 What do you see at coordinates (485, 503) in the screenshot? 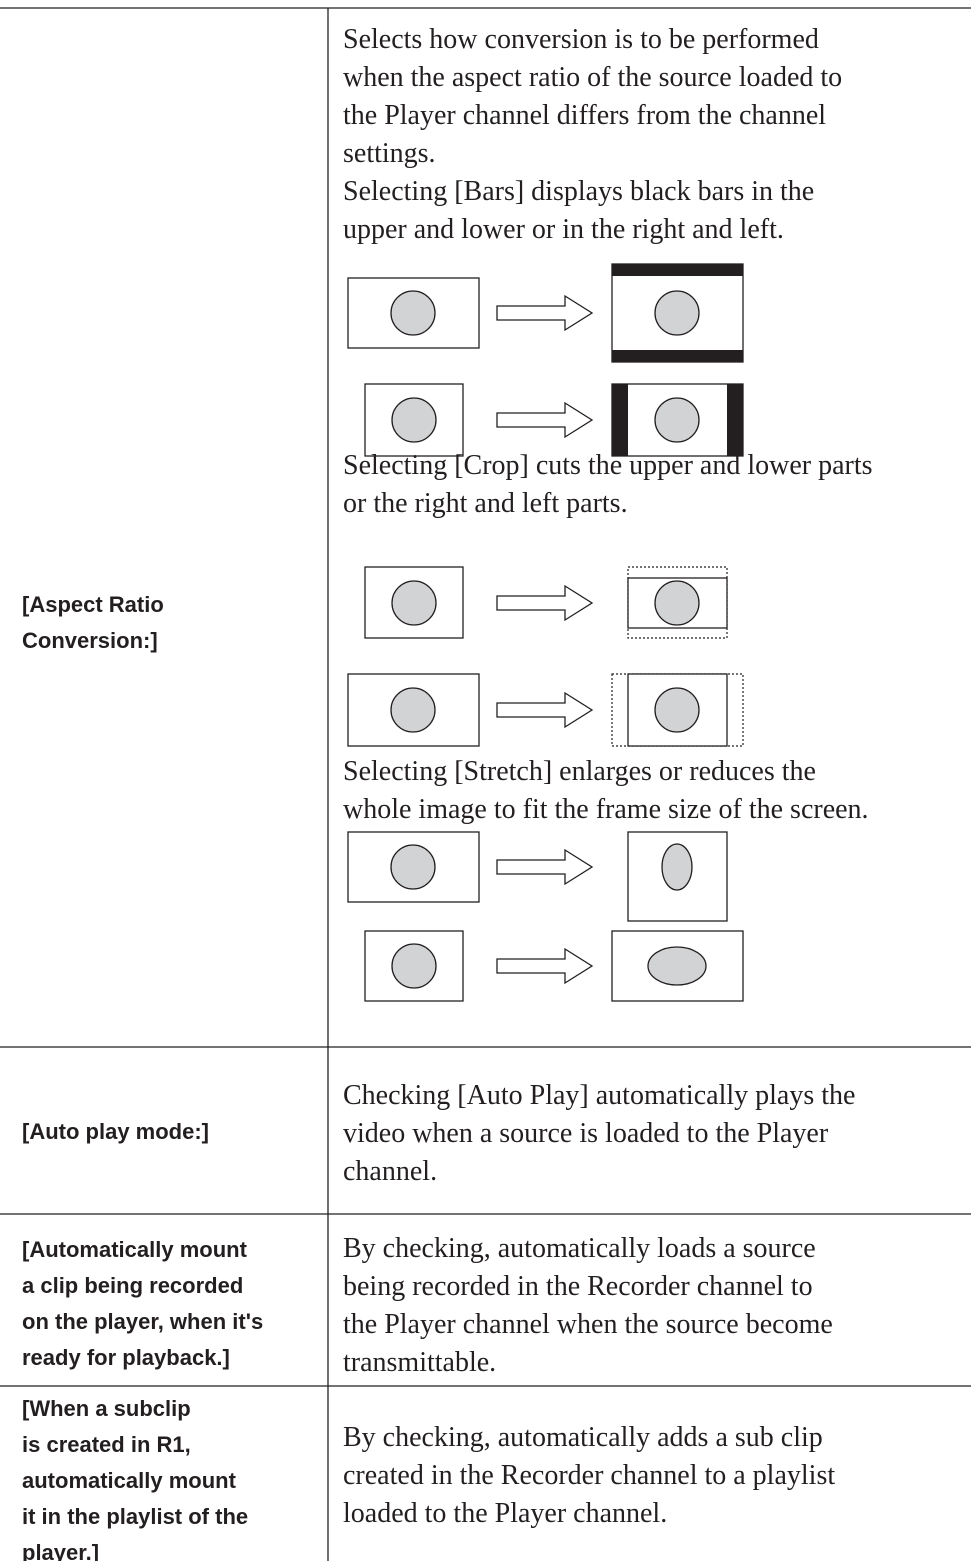
I see `description-line: or the right and left parts.` at bounding box center [485, 503].